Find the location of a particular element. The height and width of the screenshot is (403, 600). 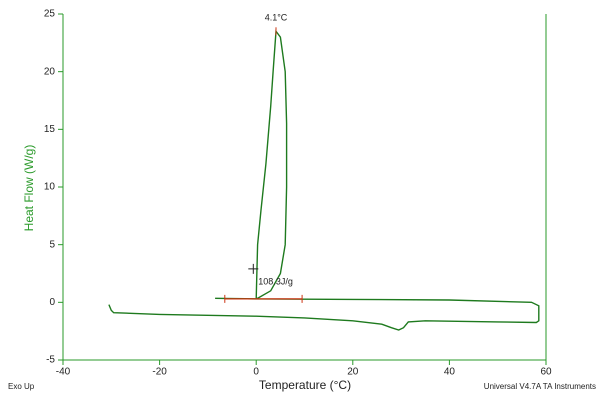

enthalpy-label: 108.3J/g is located at coordinates (275, 281).